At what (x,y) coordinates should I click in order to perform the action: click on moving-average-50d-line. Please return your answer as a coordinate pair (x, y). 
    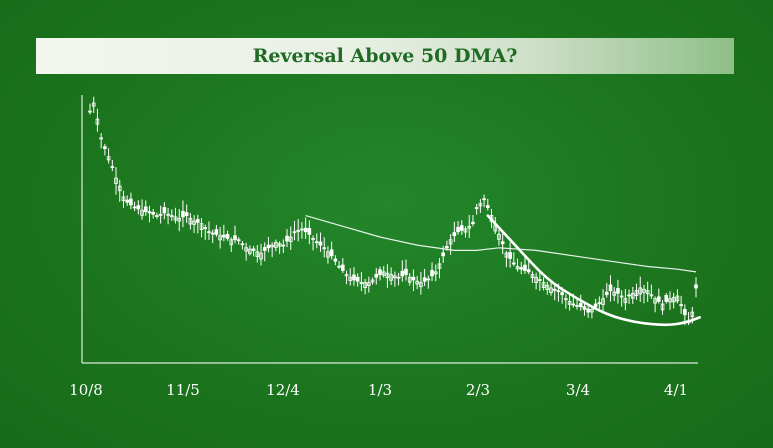
    Looking at the image, I should click on (501, 244).